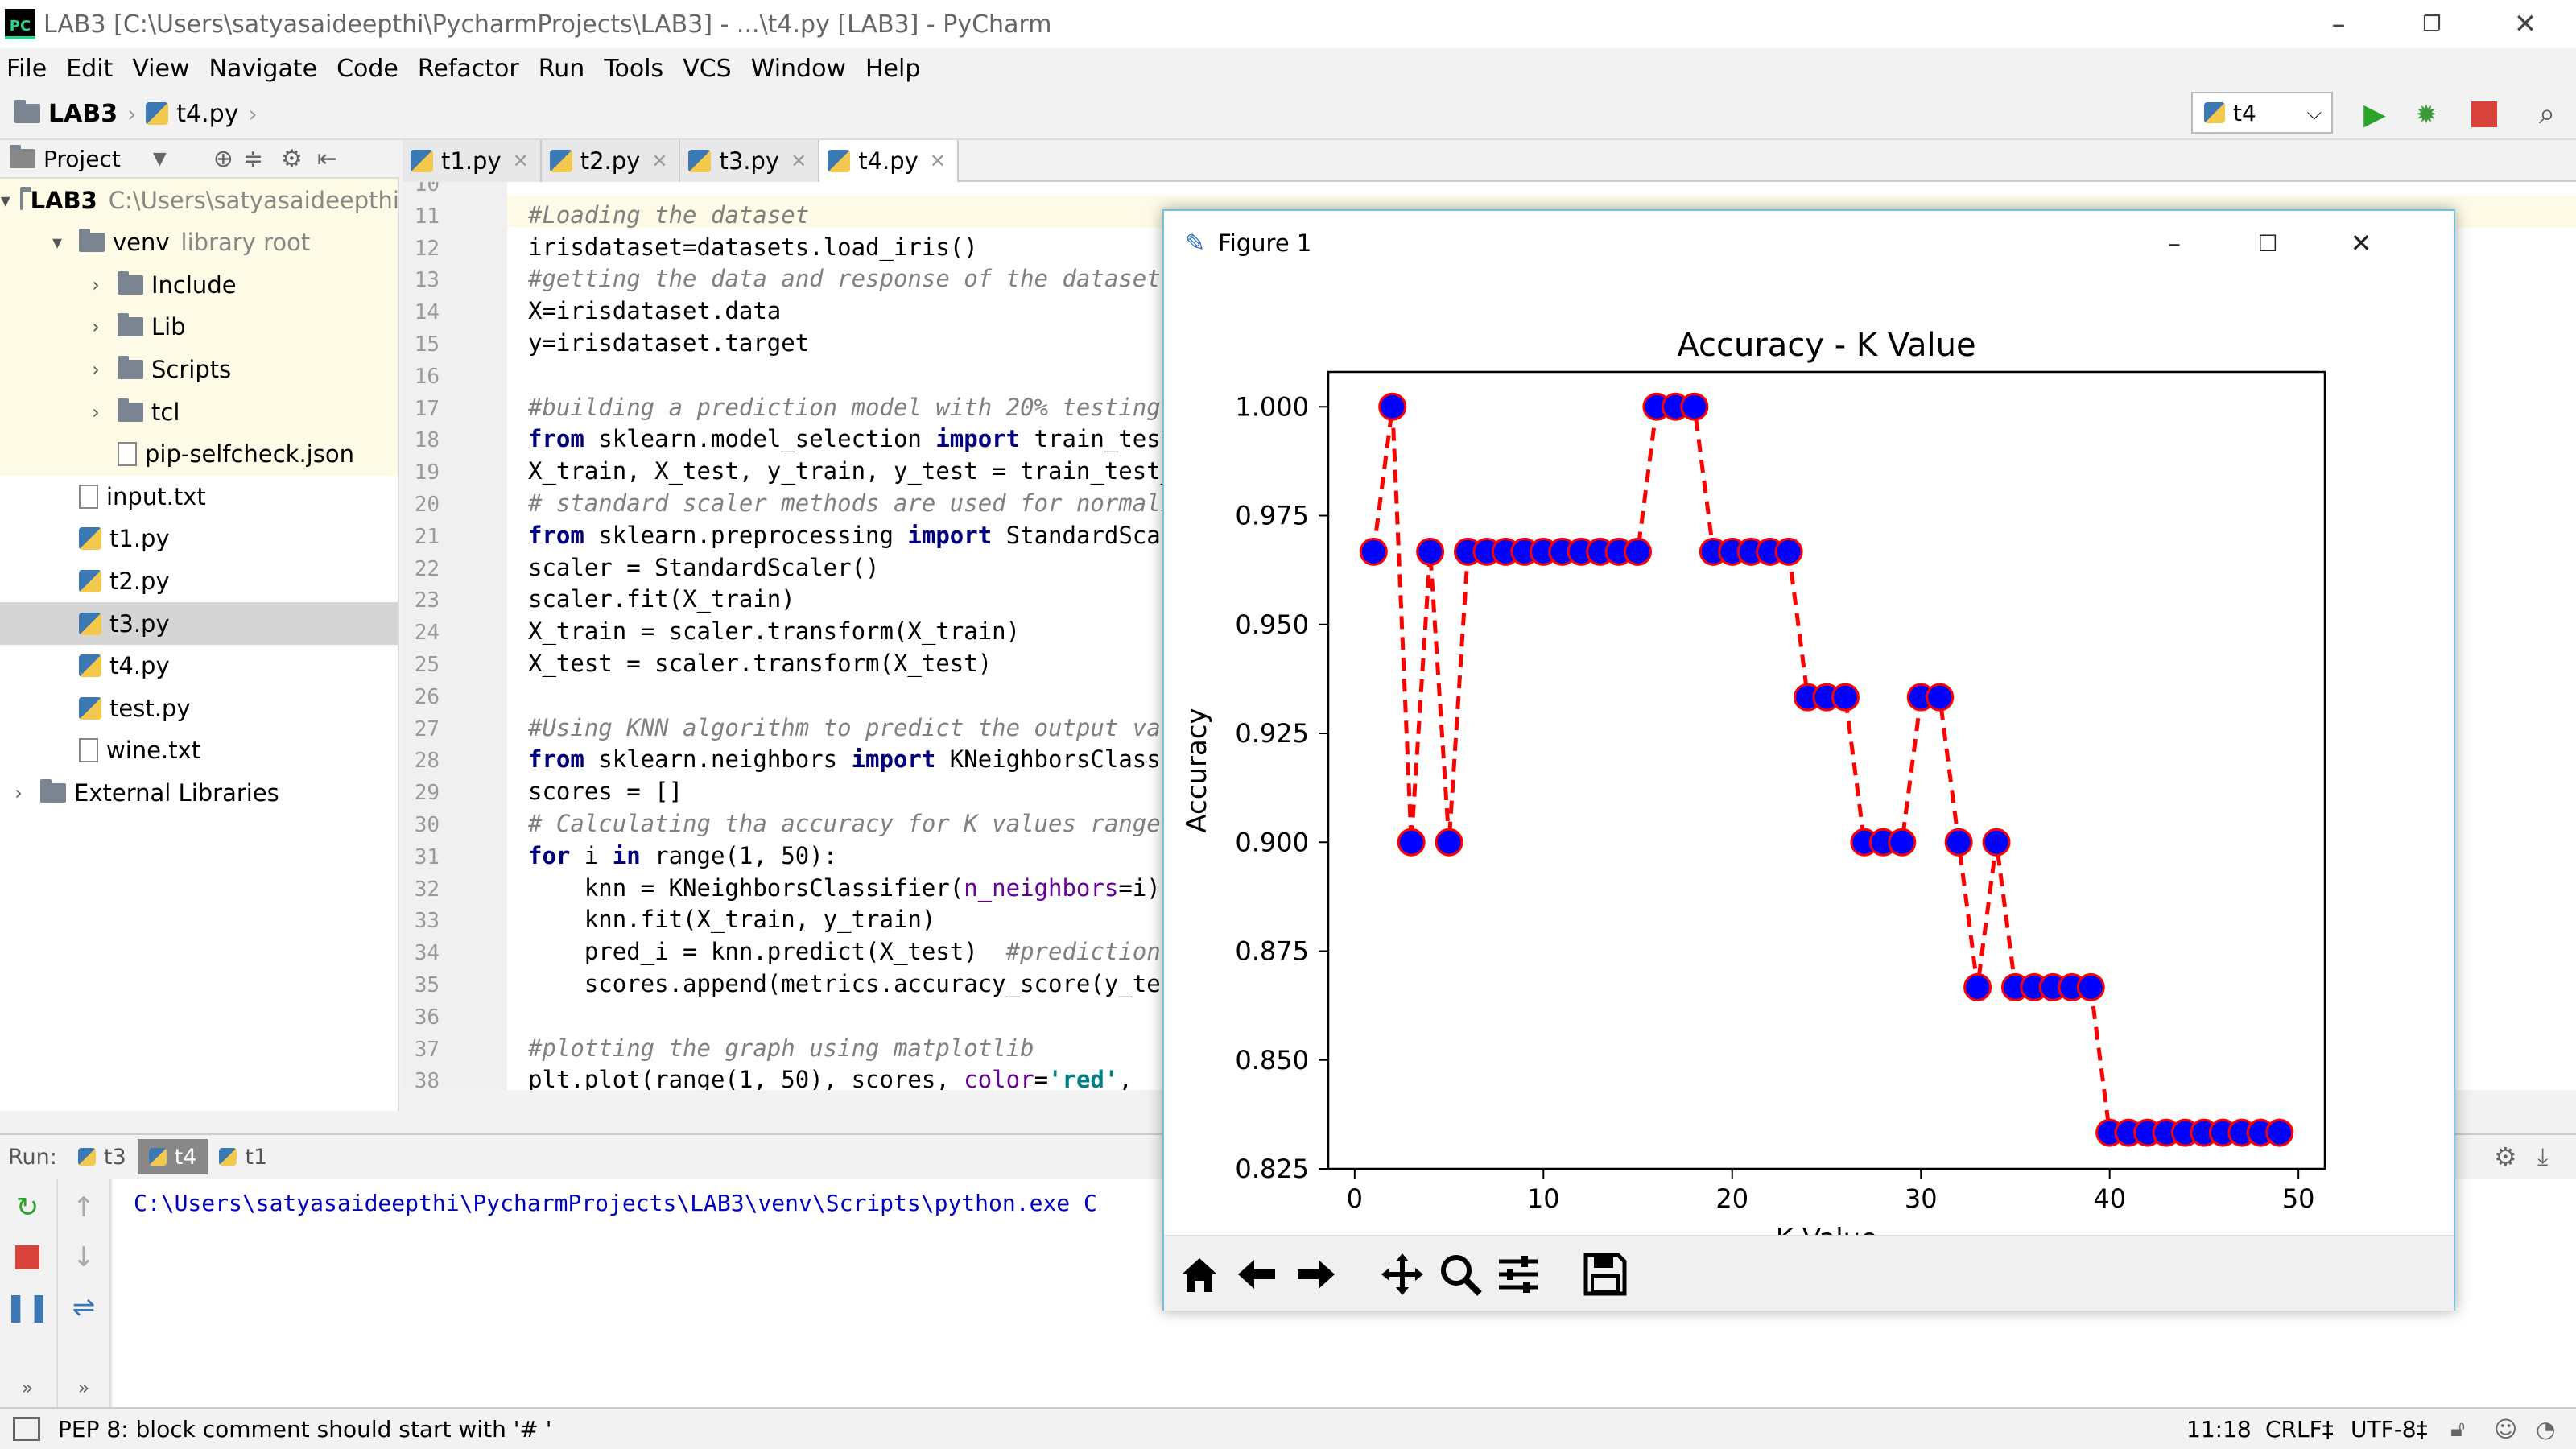 The width and height of the screenshot is (2576, 1449). Describe the element at coordinates (893, 68) in the screenshot. I see `menu-help: Help` at that location.